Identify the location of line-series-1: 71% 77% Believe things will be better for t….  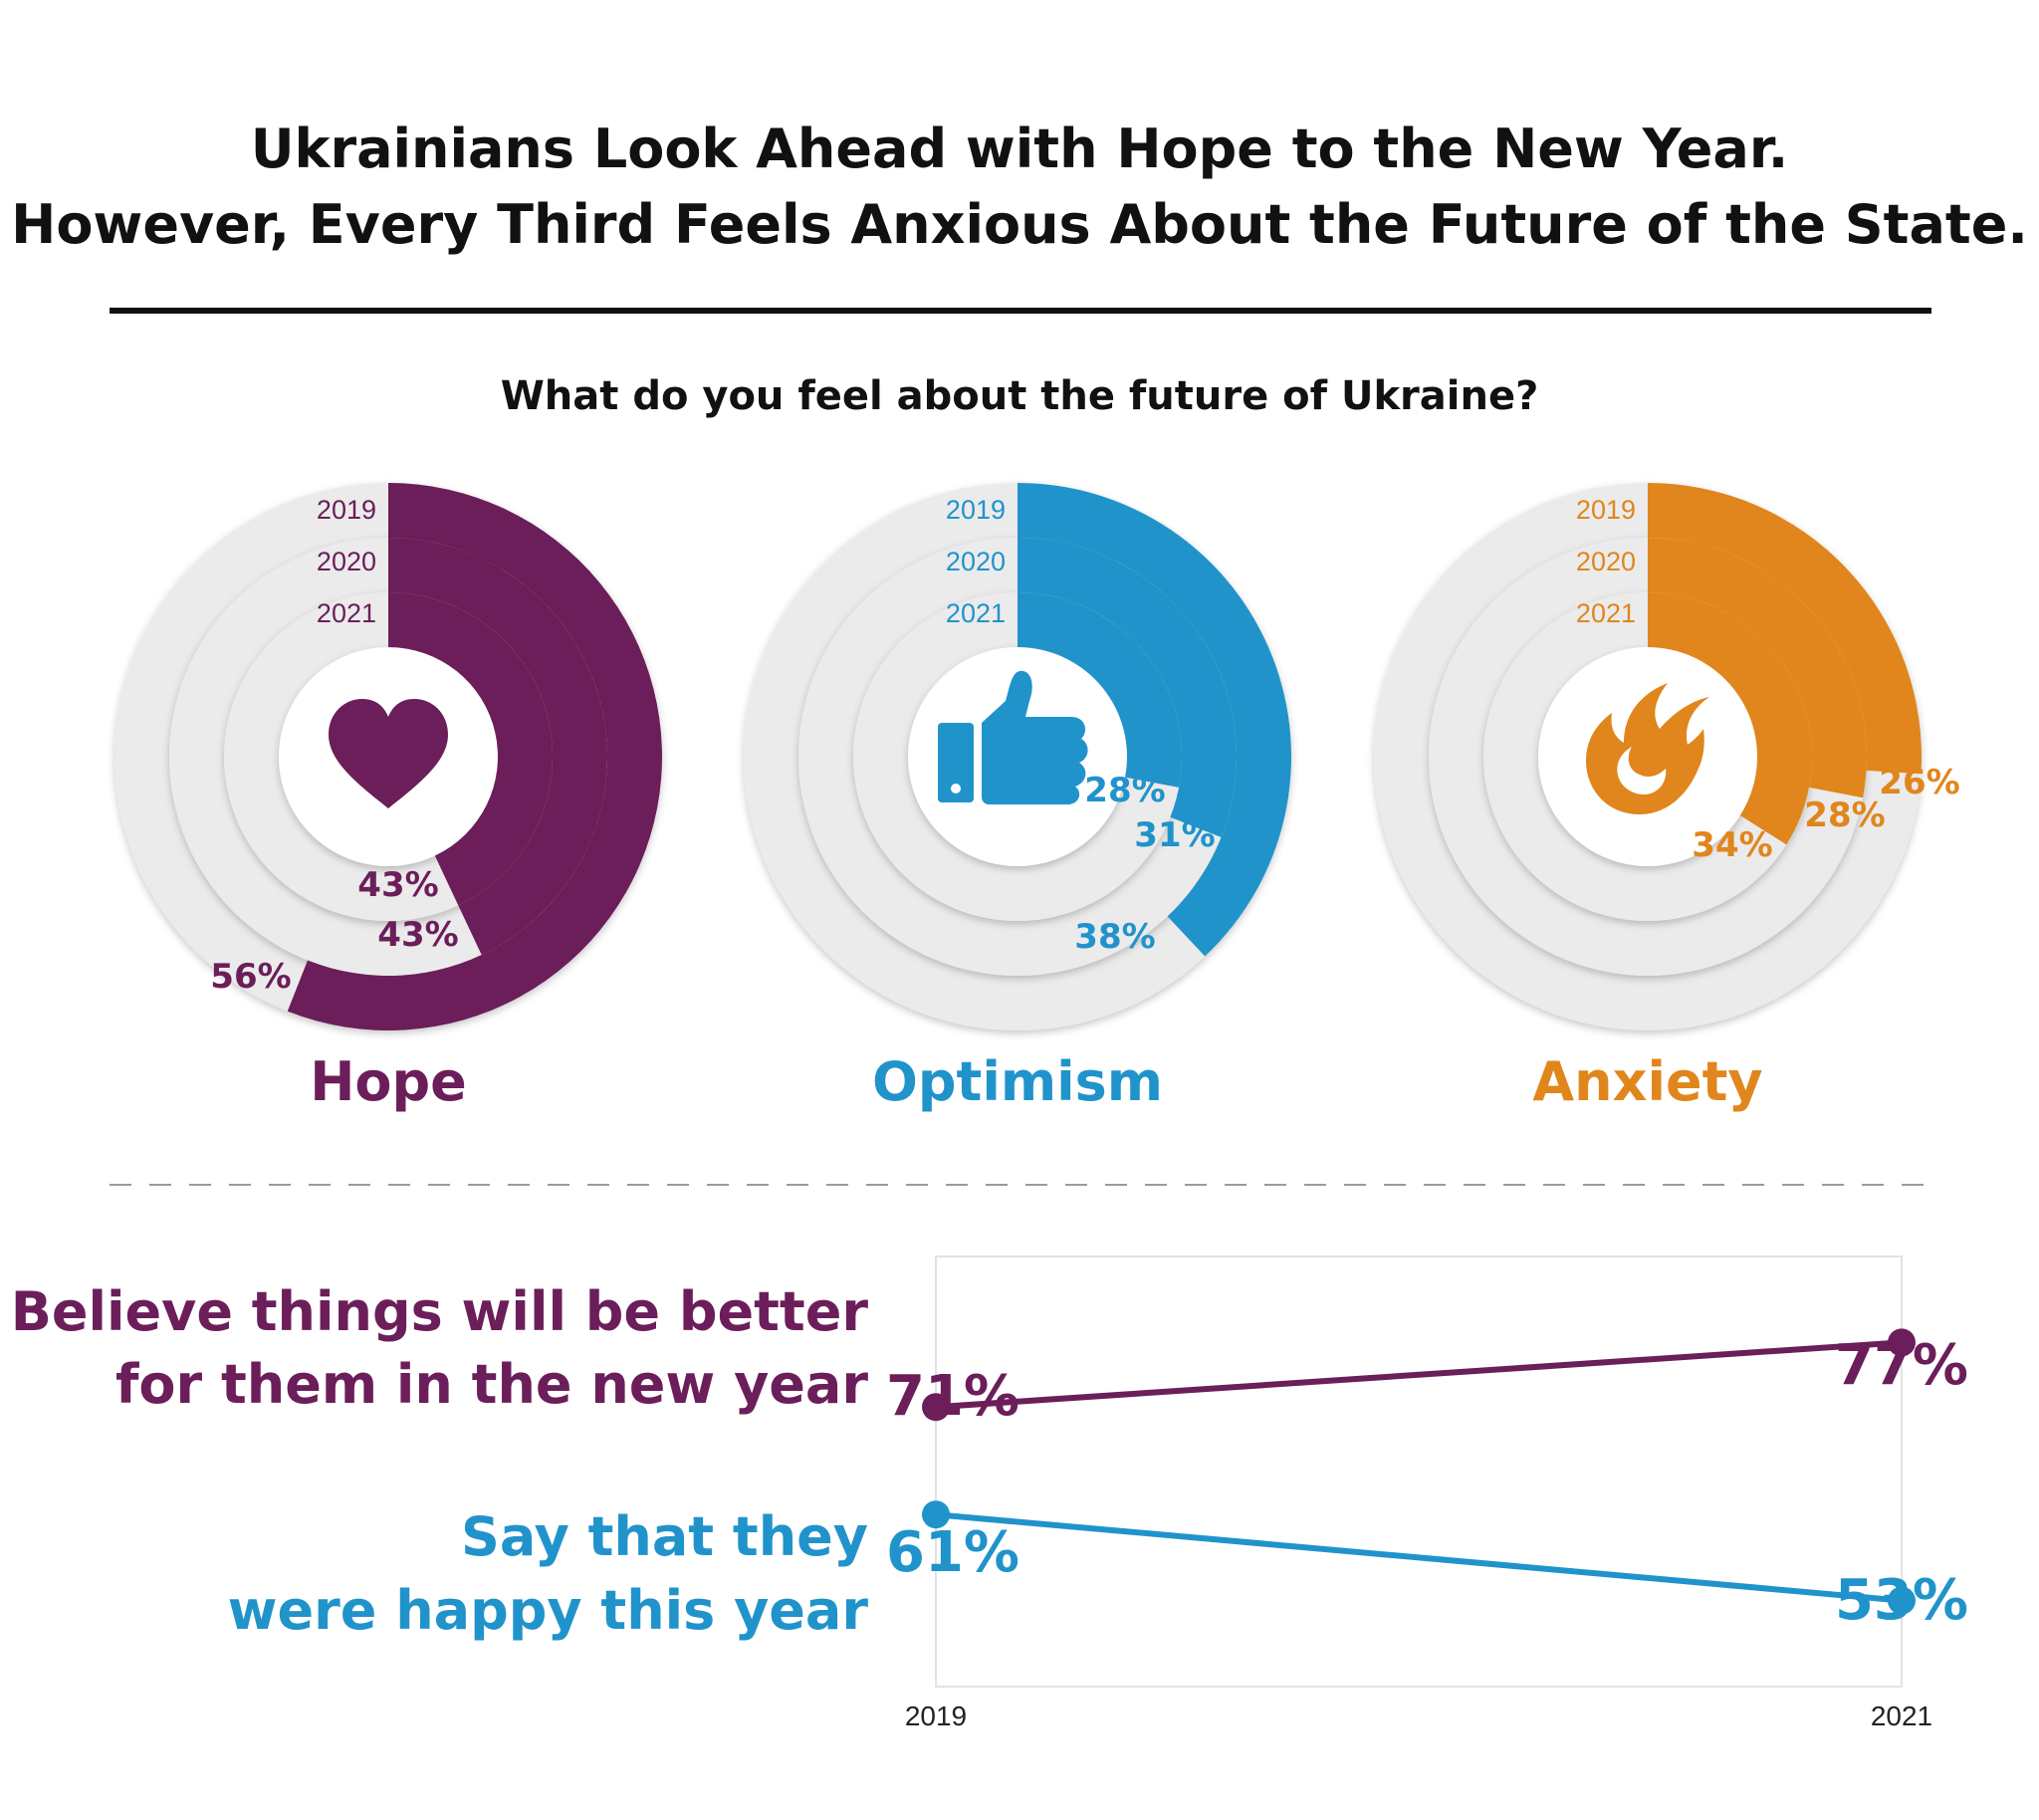
(989, 1354).